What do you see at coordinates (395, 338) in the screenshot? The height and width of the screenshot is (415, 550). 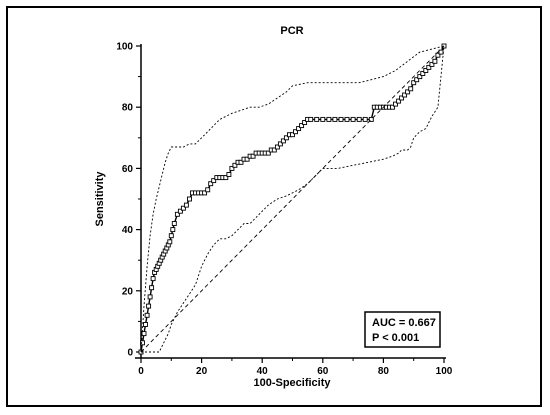 I see `p-value: P < 0.001` at bounding box center [395, 338].